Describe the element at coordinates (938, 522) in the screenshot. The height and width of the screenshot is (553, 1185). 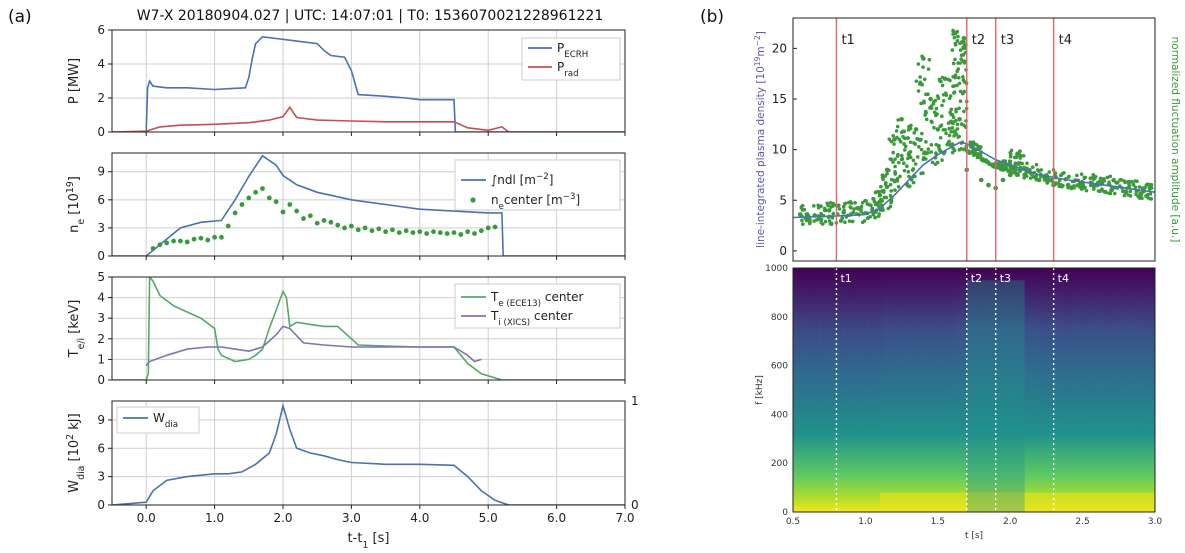
I see `x-tick-label: 1.5` at that location.